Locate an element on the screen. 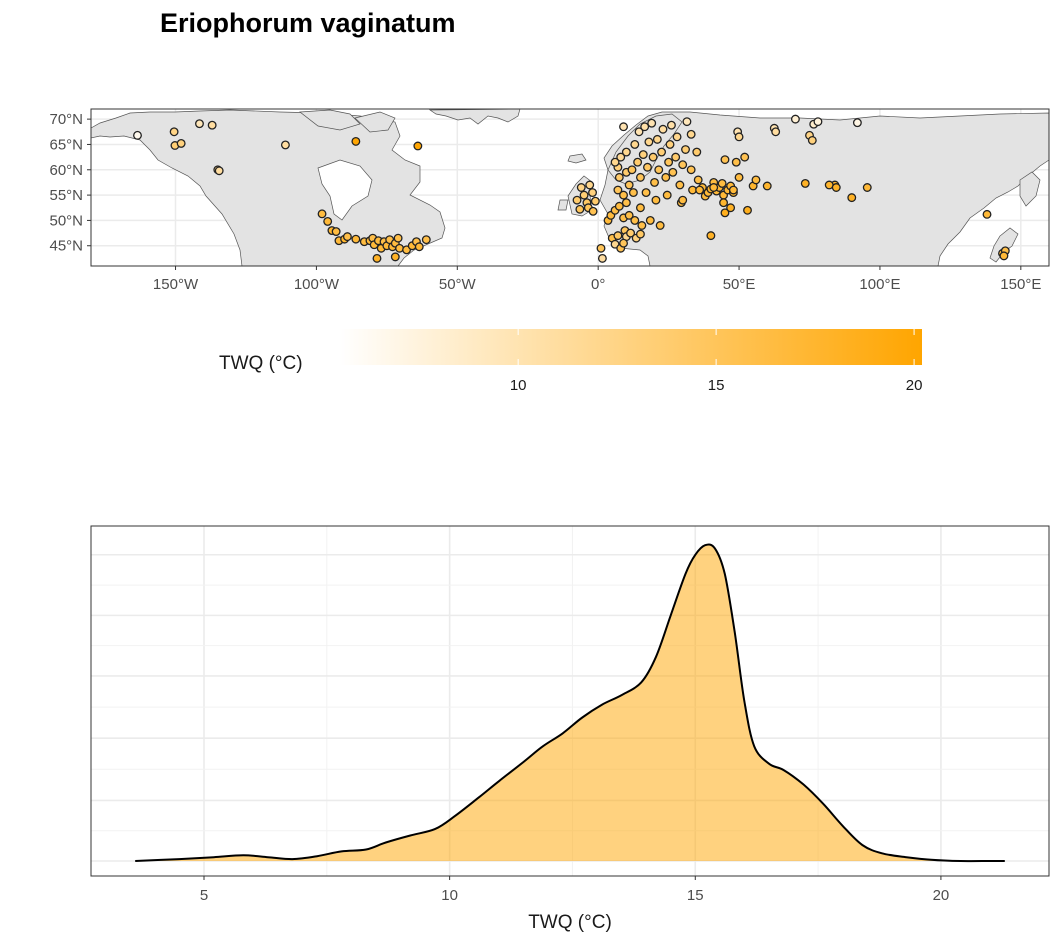 The width and height of the screenshot is (1062, 944). map-x-tick-label: 50°W is located at coordinates (458, 284).